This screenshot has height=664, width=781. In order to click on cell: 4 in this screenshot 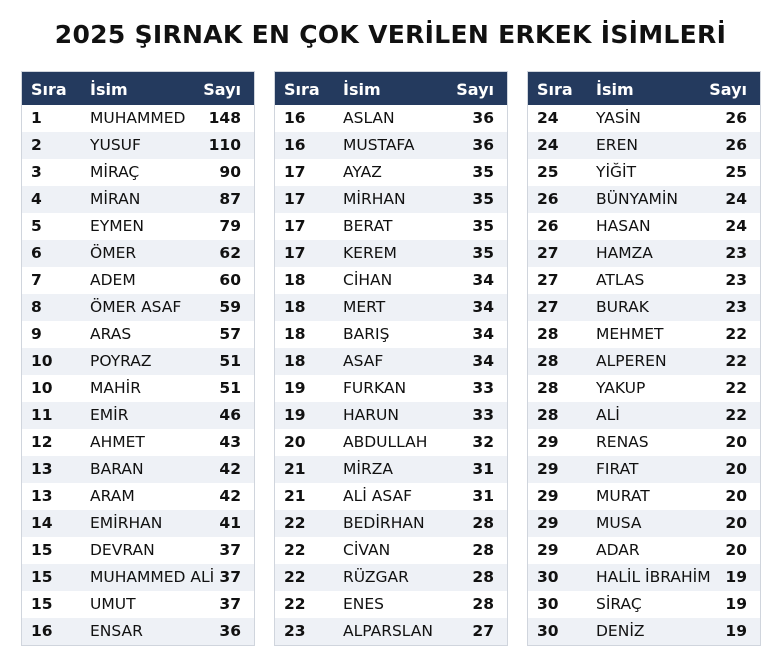, I will do `click(36, 199)`.